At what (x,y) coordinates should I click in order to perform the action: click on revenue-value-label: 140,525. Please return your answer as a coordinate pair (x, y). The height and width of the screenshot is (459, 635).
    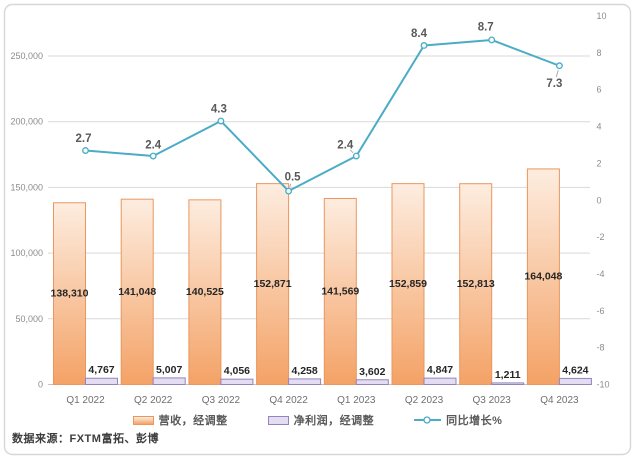
    Looking at the image, I should click on (205, 292).